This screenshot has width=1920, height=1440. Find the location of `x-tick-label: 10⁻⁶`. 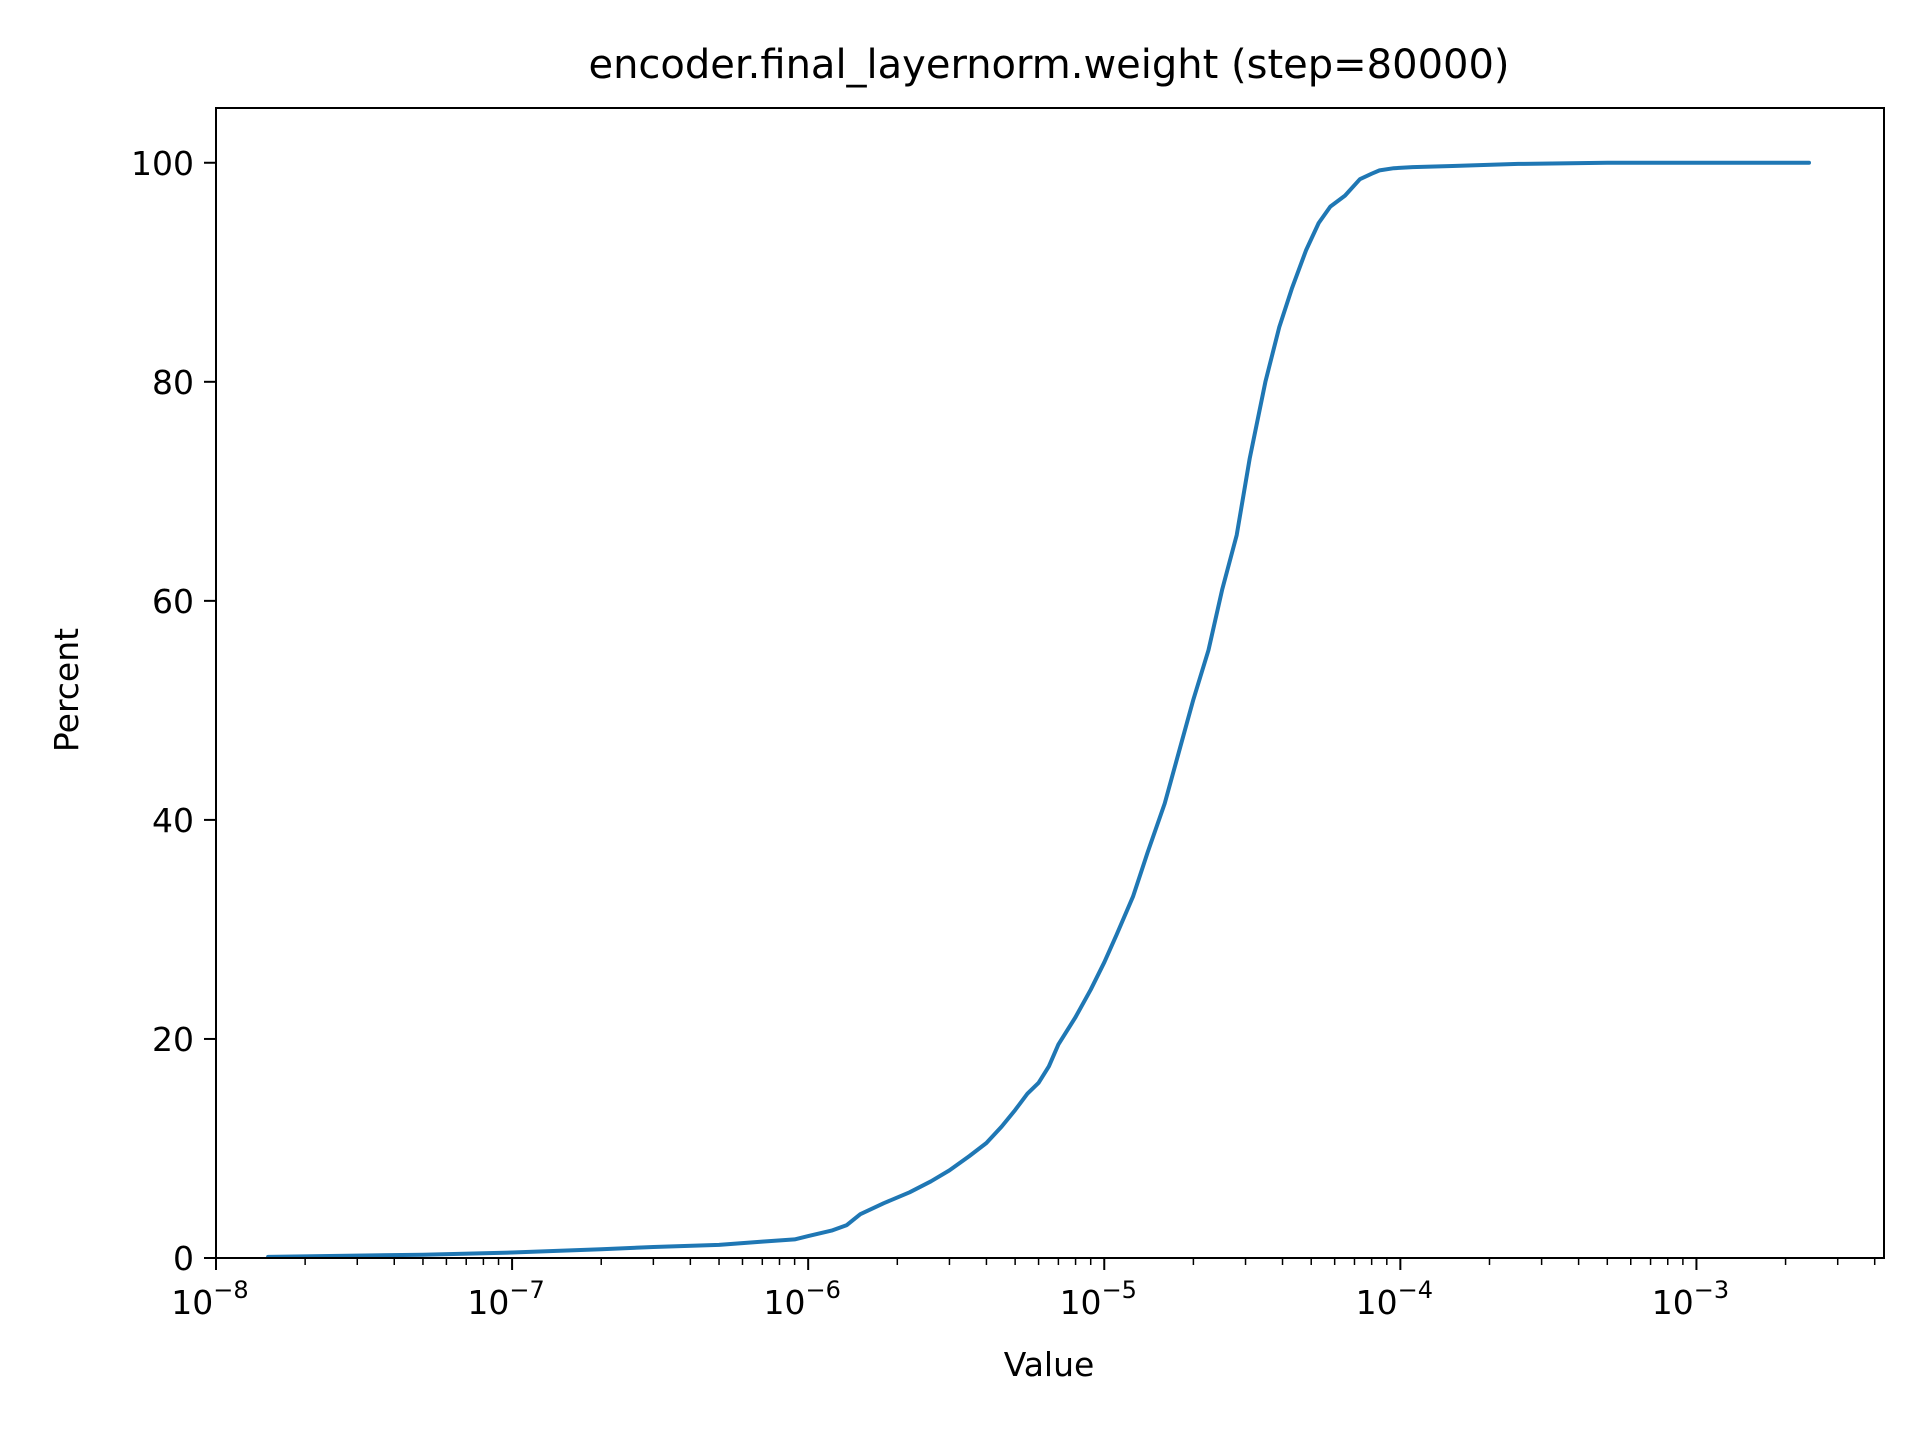

x-tick-label: 10⁻⁶ is located at coordinates (801, 1299).